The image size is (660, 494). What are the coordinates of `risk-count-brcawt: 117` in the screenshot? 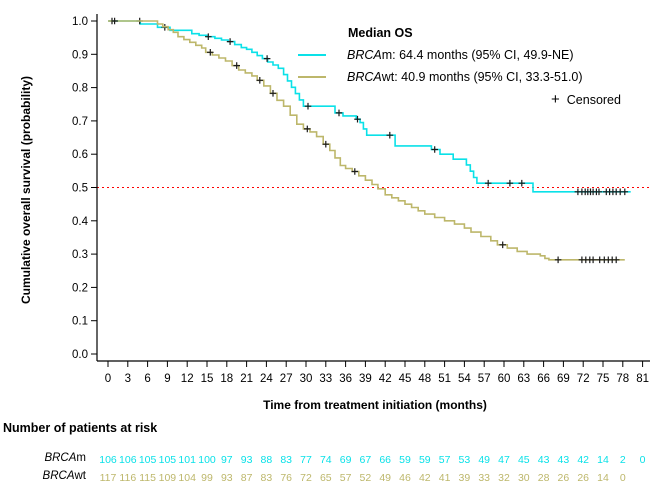 It's located at (108, 478).